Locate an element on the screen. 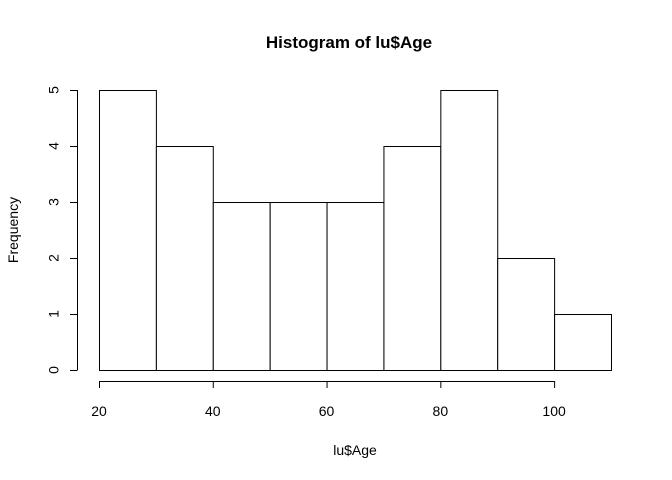 The image size is (672, 480). y-tick-label: 3 is located at coordinates (54, 202).